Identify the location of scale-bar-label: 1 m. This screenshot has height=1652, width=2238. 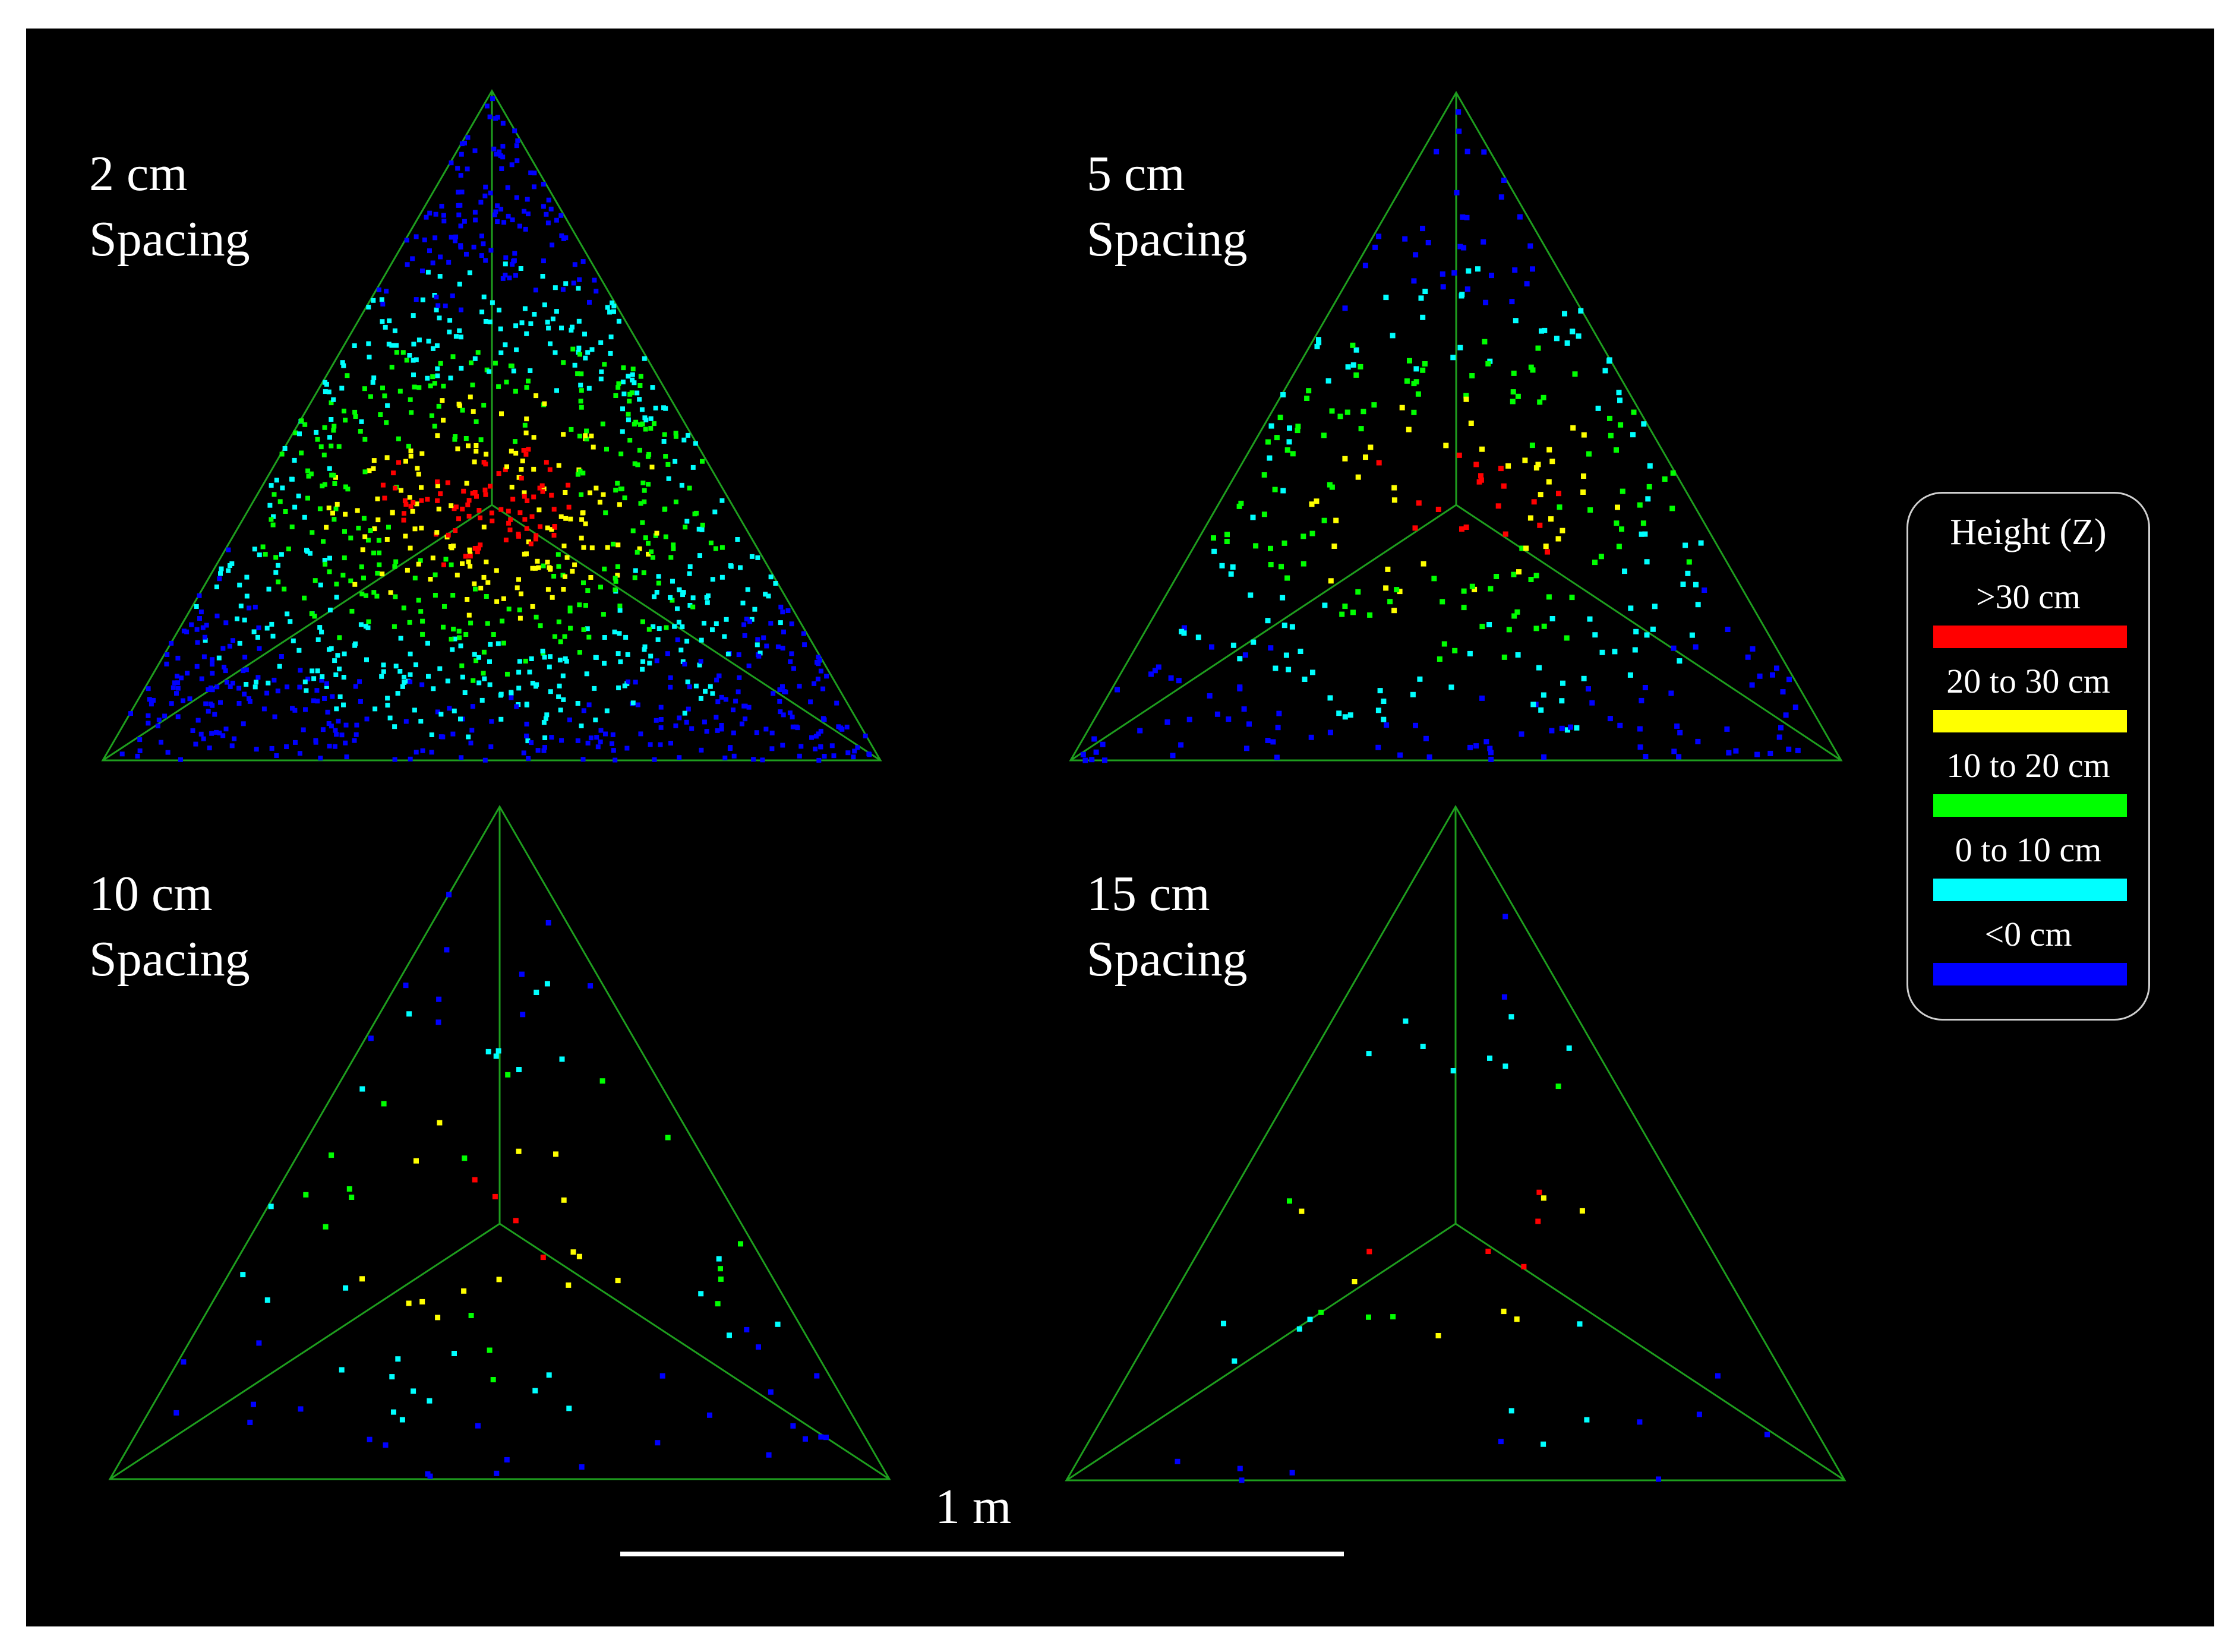
(974, 1507).